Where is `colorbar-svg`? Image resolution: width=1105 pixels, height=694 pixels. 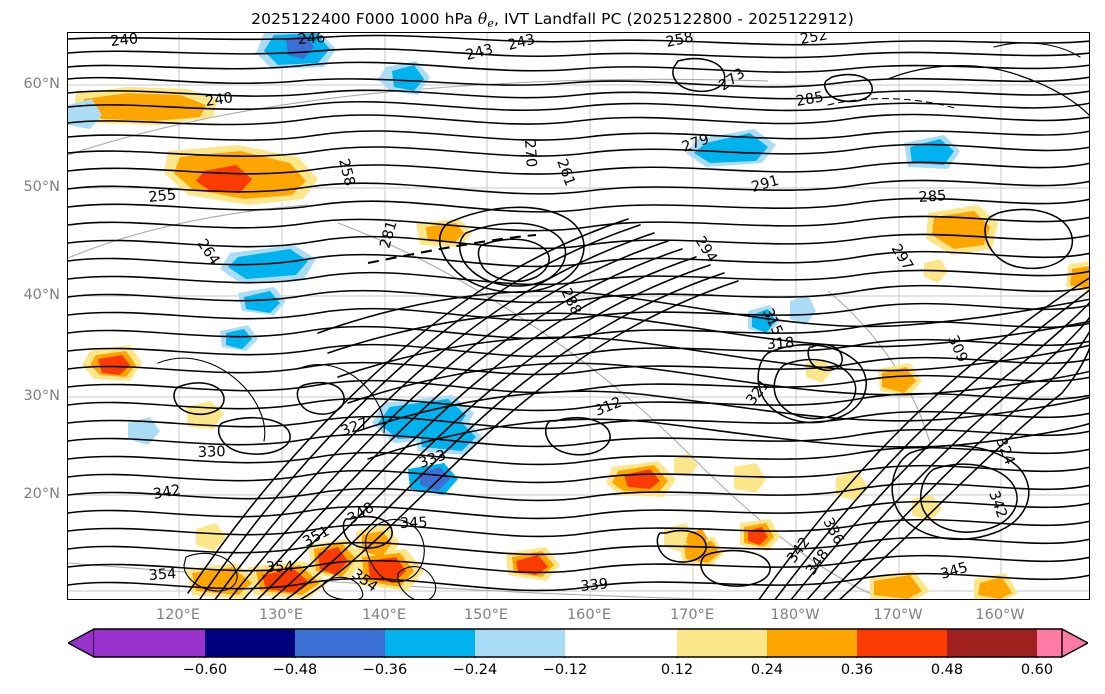 colorbar-svg is located at coordinates (578, 643).